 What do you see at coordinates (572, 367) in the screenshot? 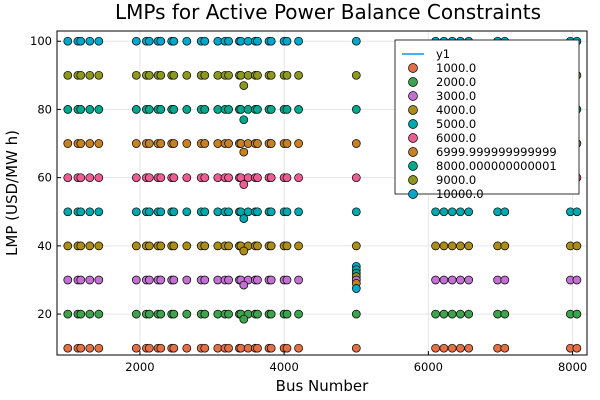
I see `x-tick-label: 8000` at bounding box center [572, 367].